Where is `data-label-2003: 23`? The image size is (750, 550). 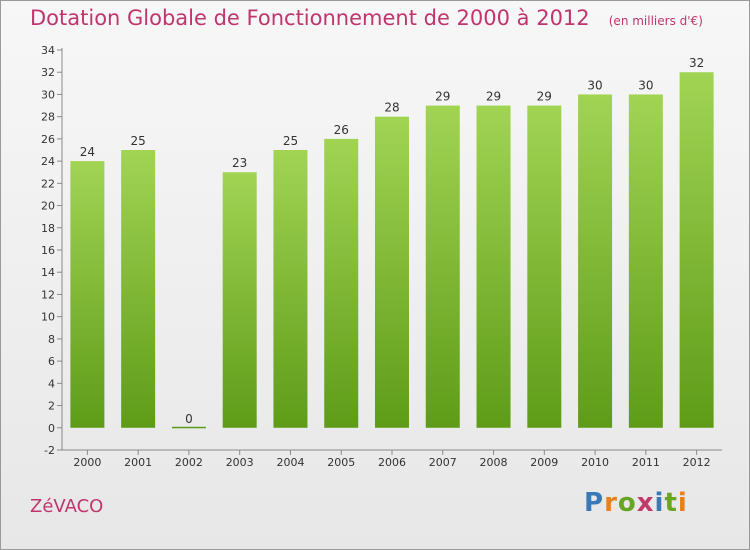
data-label-2003: 23 is located at coordinates (239, 163).